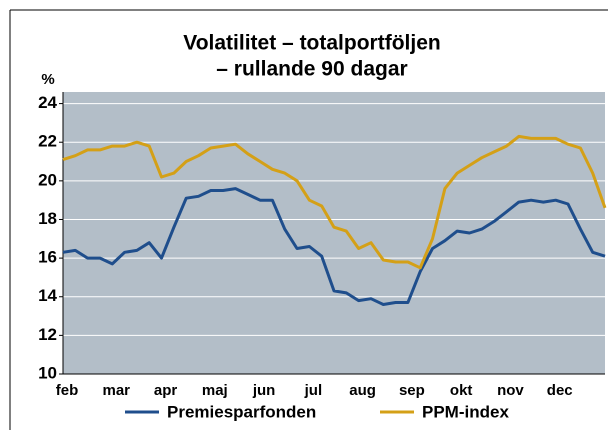  What do you see at coordinates (47, 295) in the screenshot?
I see `y-tick-label: 14` at bounding box center [47, 295].